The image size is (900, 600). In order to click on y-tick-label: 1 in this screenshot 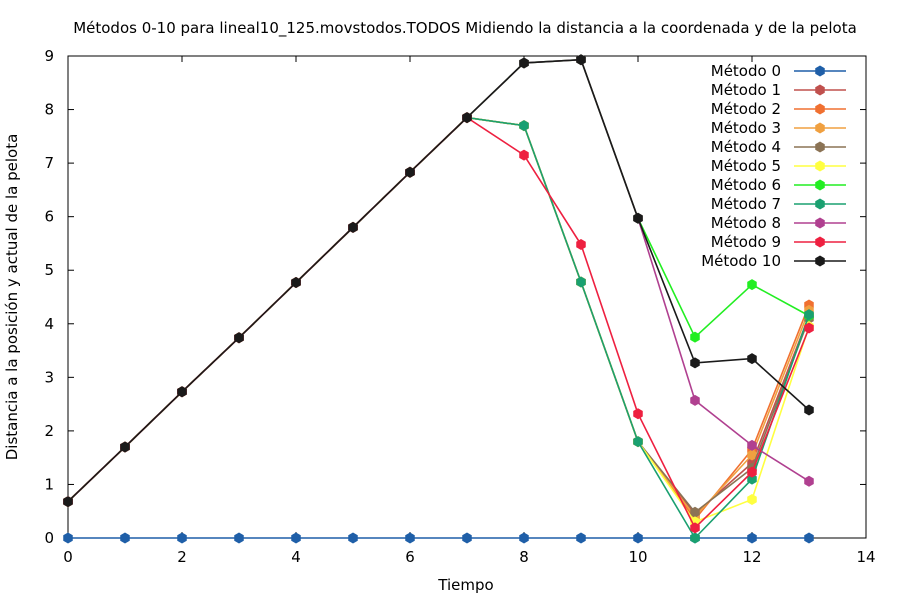, I will do `click(49, 484)`.